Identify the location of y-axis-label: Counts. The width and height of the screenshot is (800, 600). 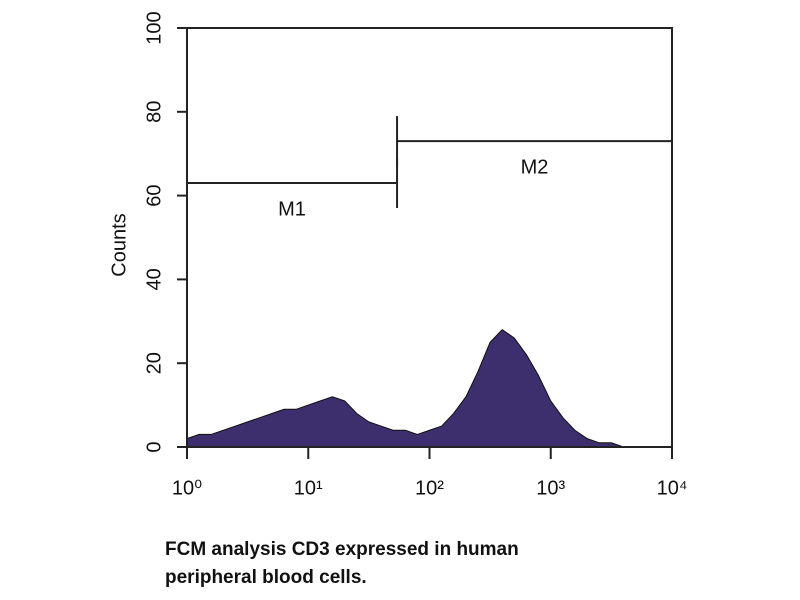
(119, 244).